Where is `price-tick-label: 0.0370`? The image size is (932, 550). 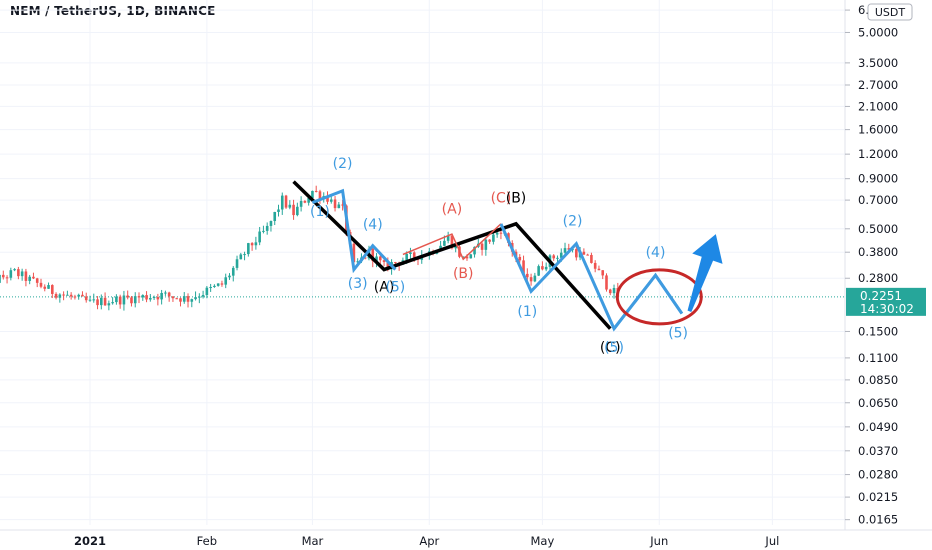 price-tick-label: 0.0370 is located at coordinates (878, 451).